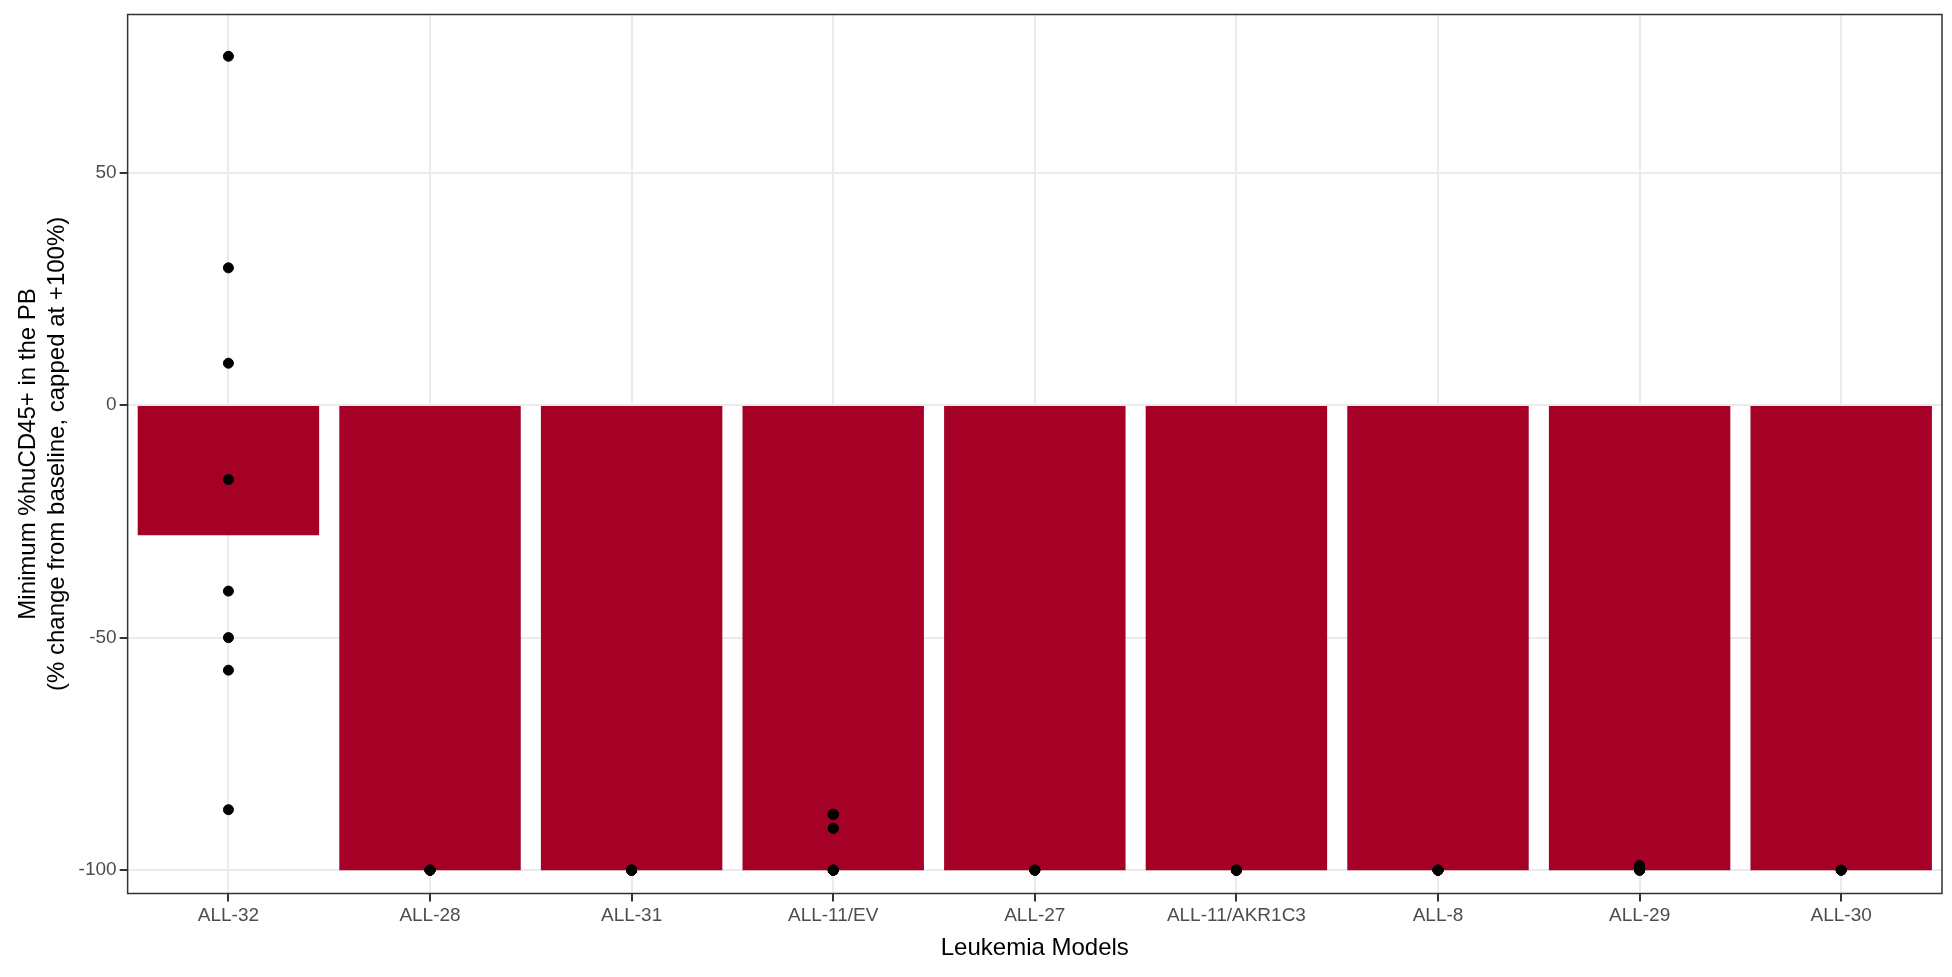 This screenshot has width=1952, height=977. What do you see at coordinates (106, 171) in the screenshot?
I see `y-tick-label: 50` at bounding box center [106, 171].